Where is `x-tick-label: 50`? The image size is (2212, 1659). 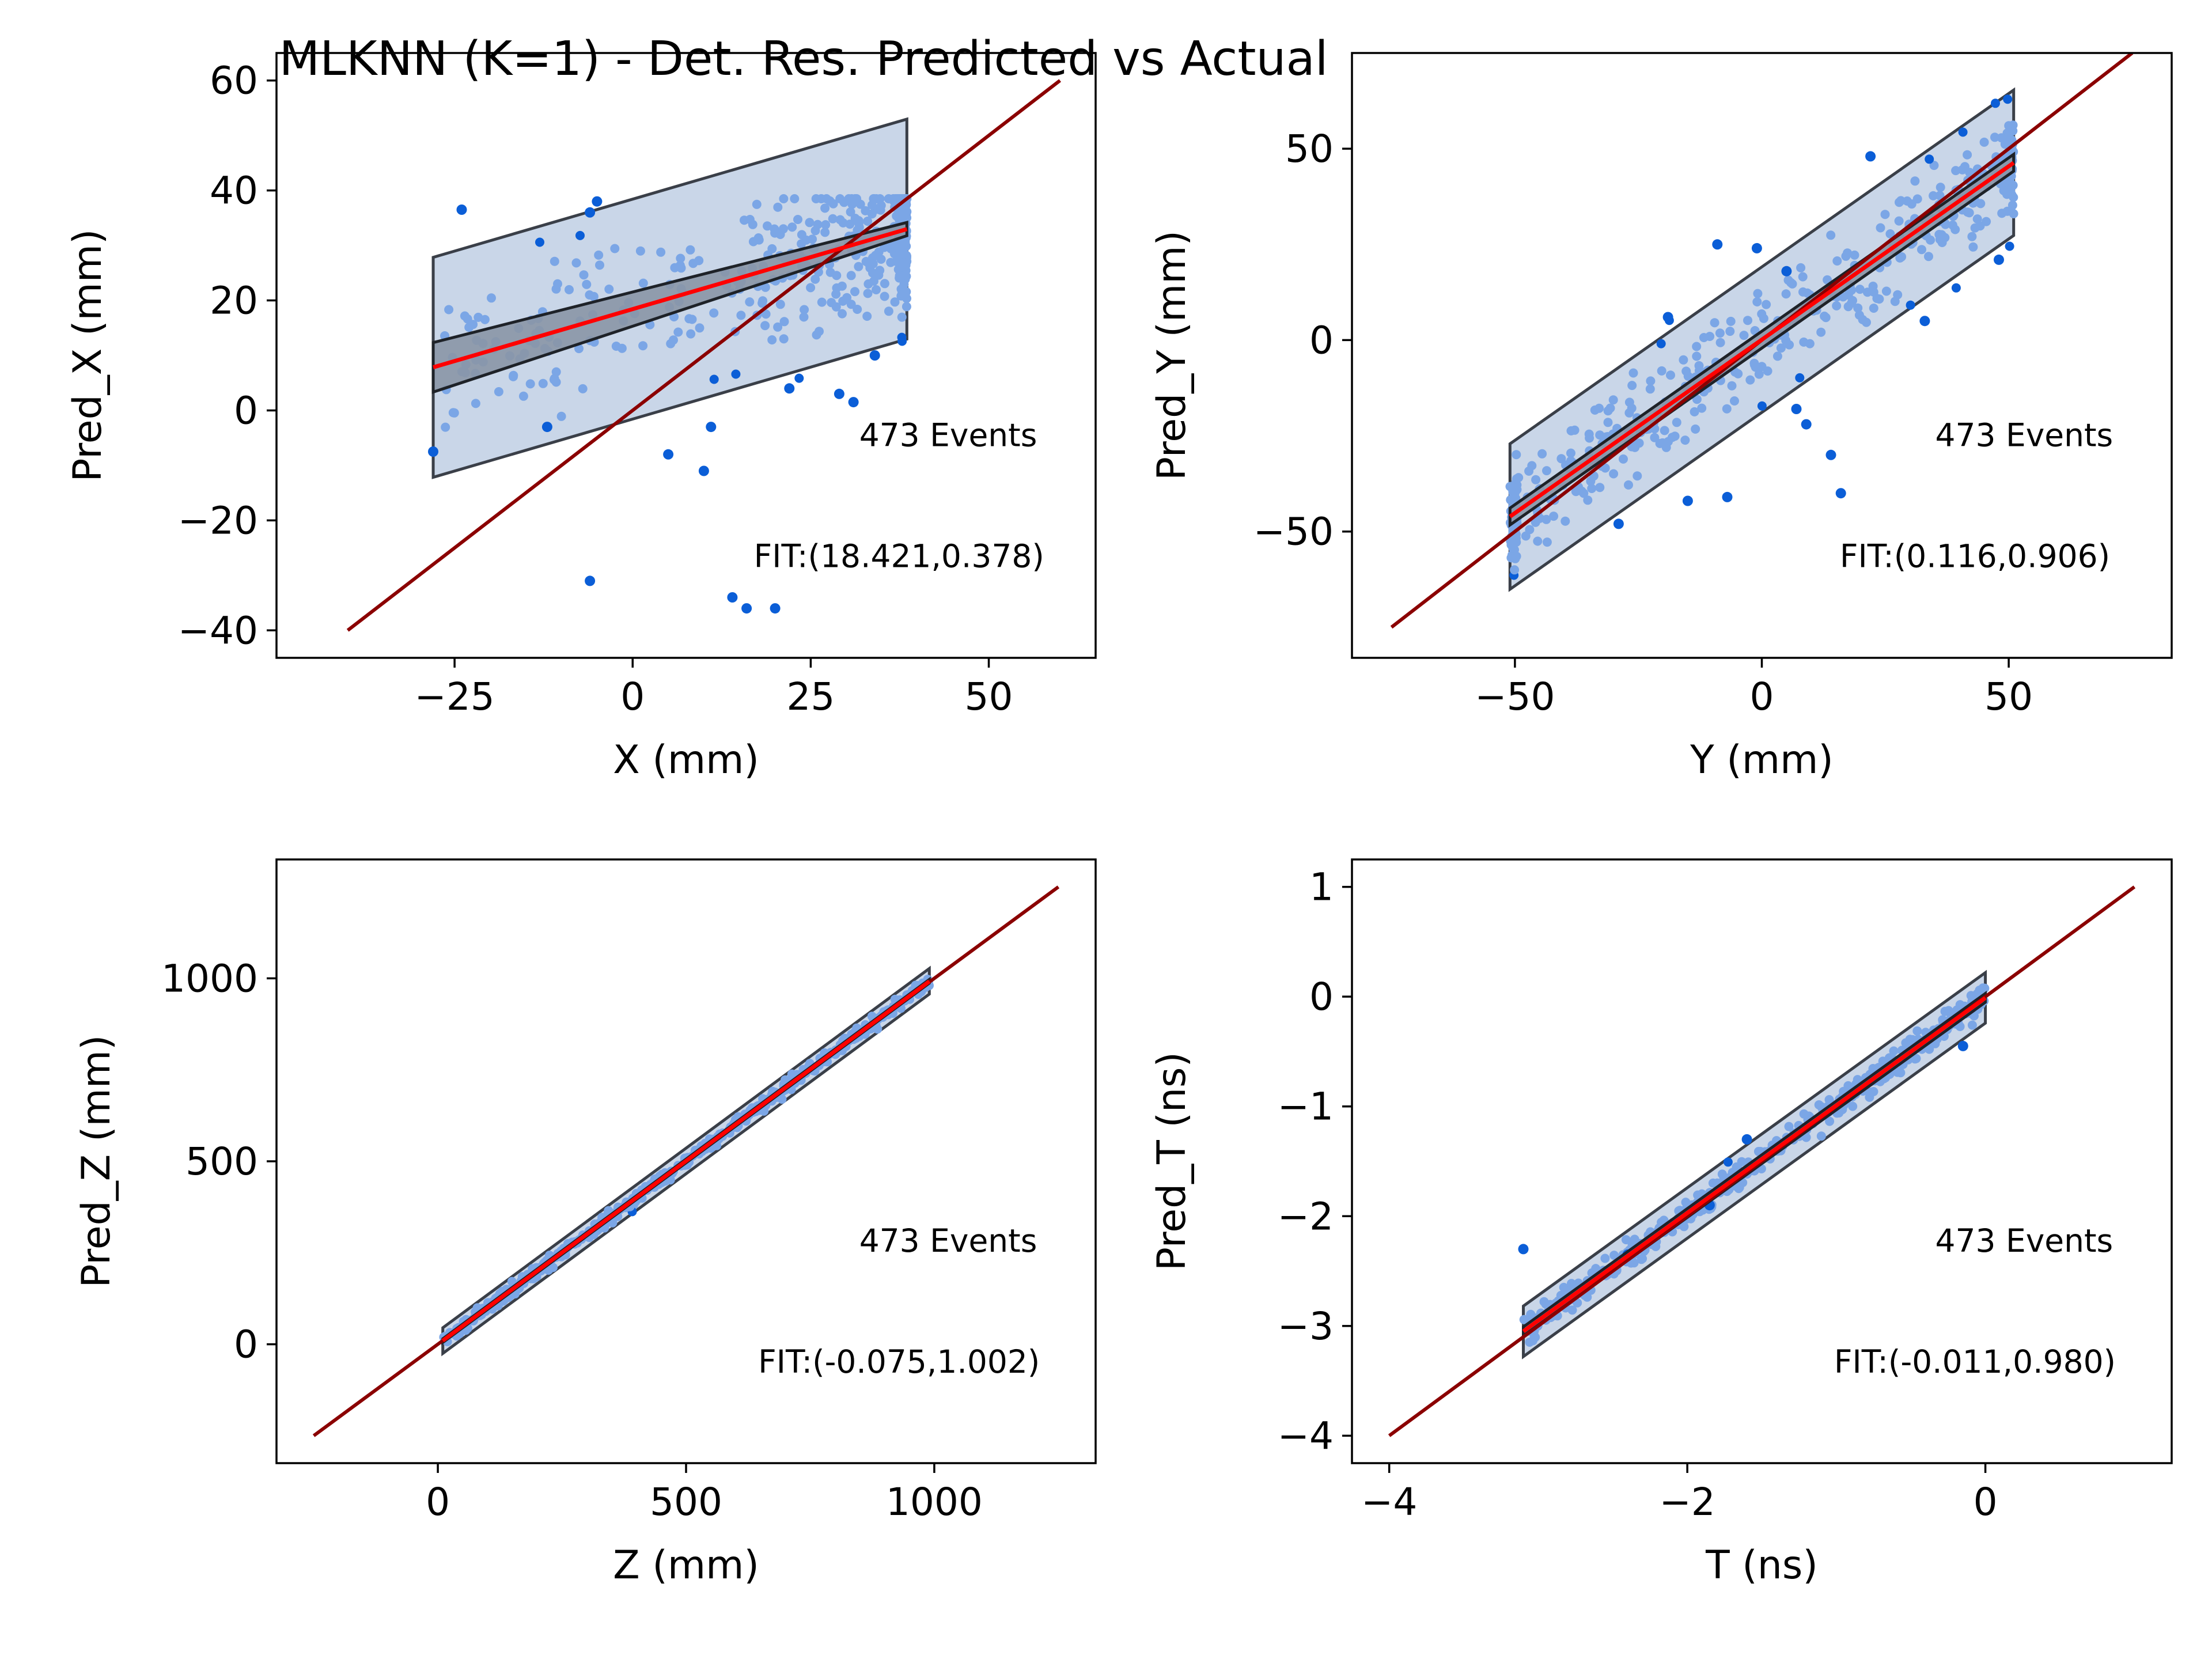
x-tick-label: 50 is located at coordinates (2008, 697).